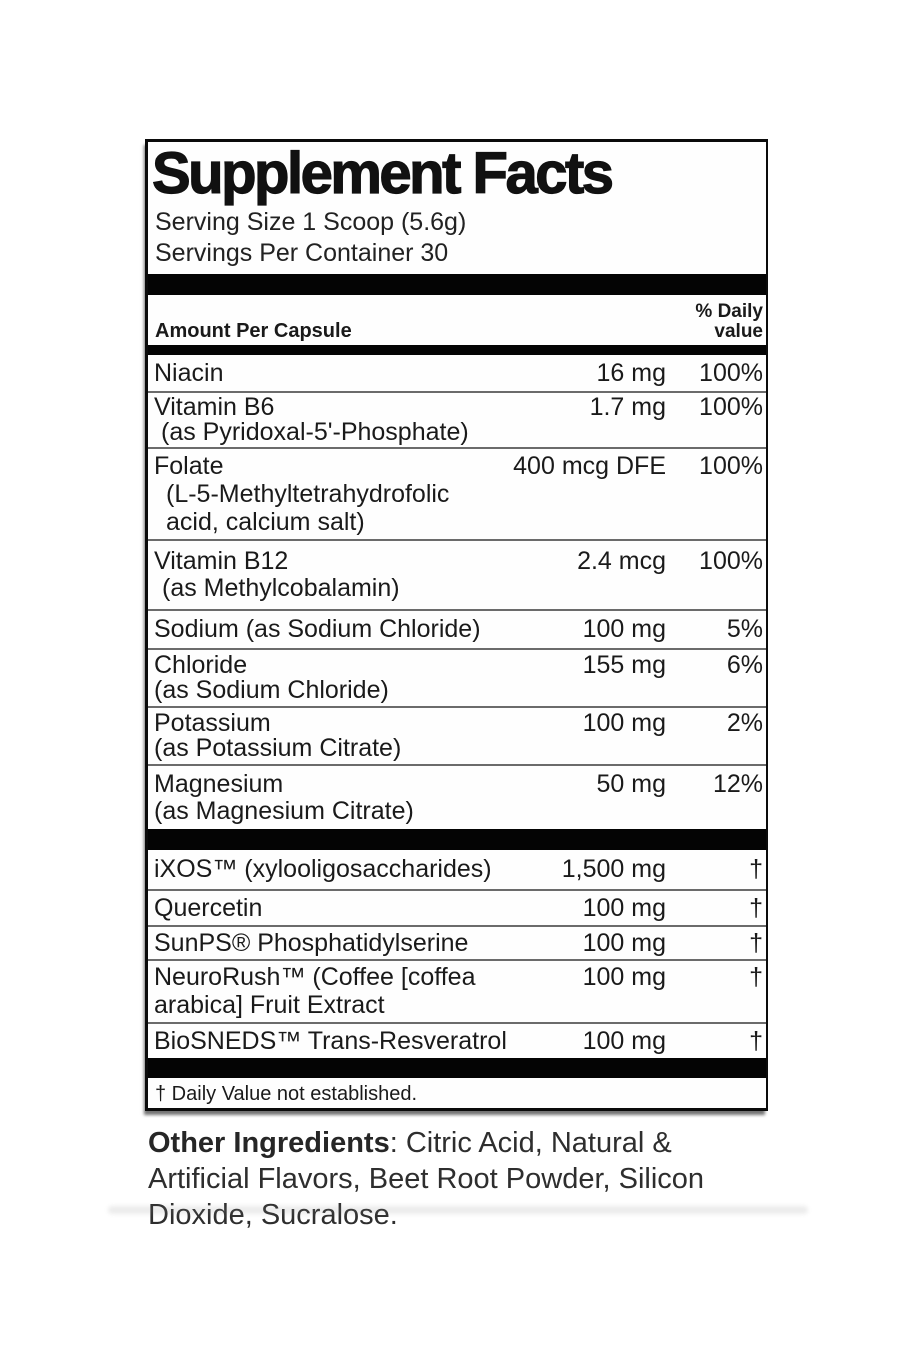 This screenshot has height=1350, width=904. I want to click on table-row: SunPS® Phosphatidylserine 100 mg †, so click(457, 943).